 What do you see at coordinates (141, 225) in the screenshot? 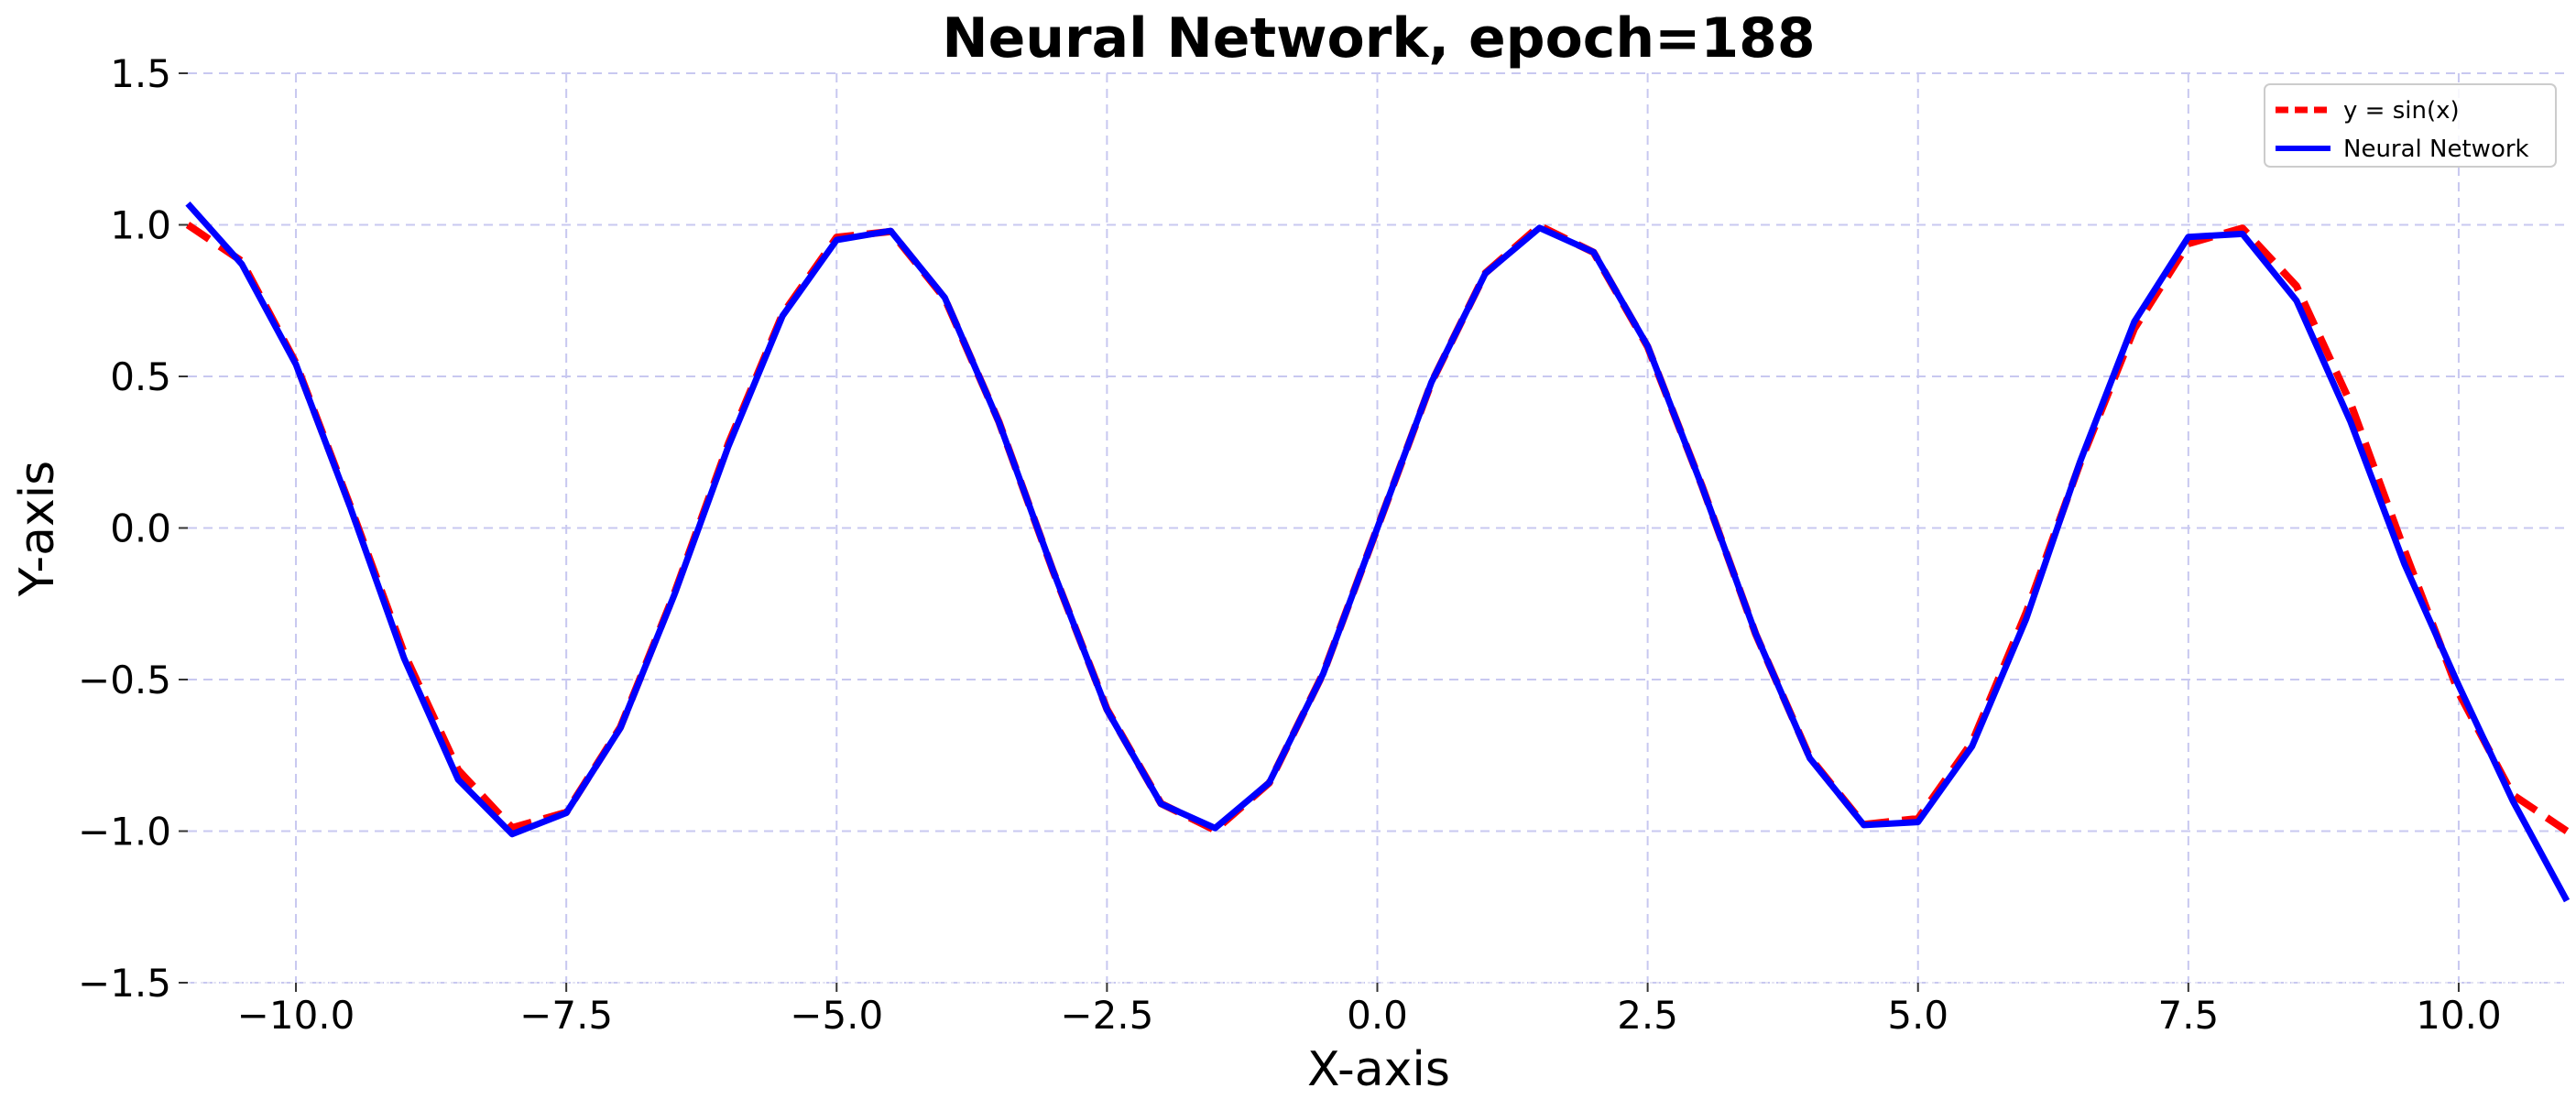
I see `y-tick-label: 1.0` at bounding box center [141, 225].